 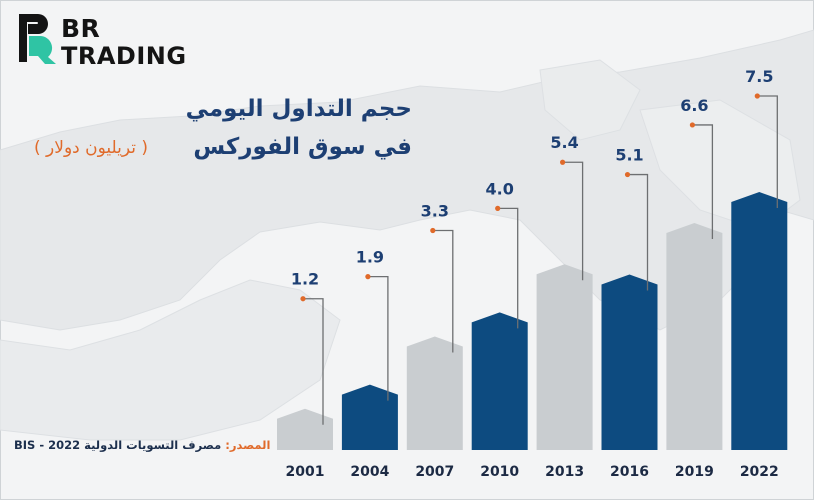 I want to click on data-label: 5.4, so click(x=564, y=142).